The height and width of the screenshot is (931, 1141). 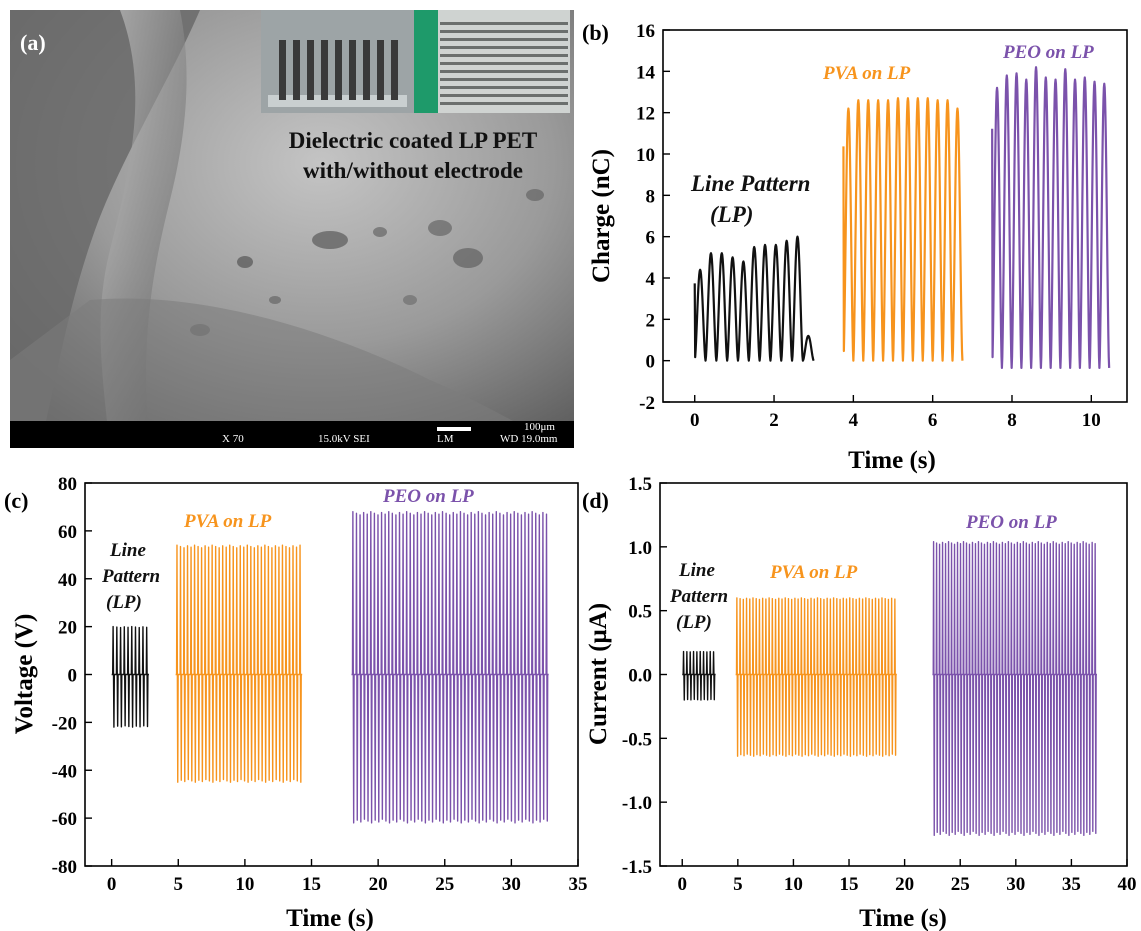 What do you see at coordinates (651, 238) in the screenshot?
I see `y-tick-label: 6` at bounding box center [651, 238].